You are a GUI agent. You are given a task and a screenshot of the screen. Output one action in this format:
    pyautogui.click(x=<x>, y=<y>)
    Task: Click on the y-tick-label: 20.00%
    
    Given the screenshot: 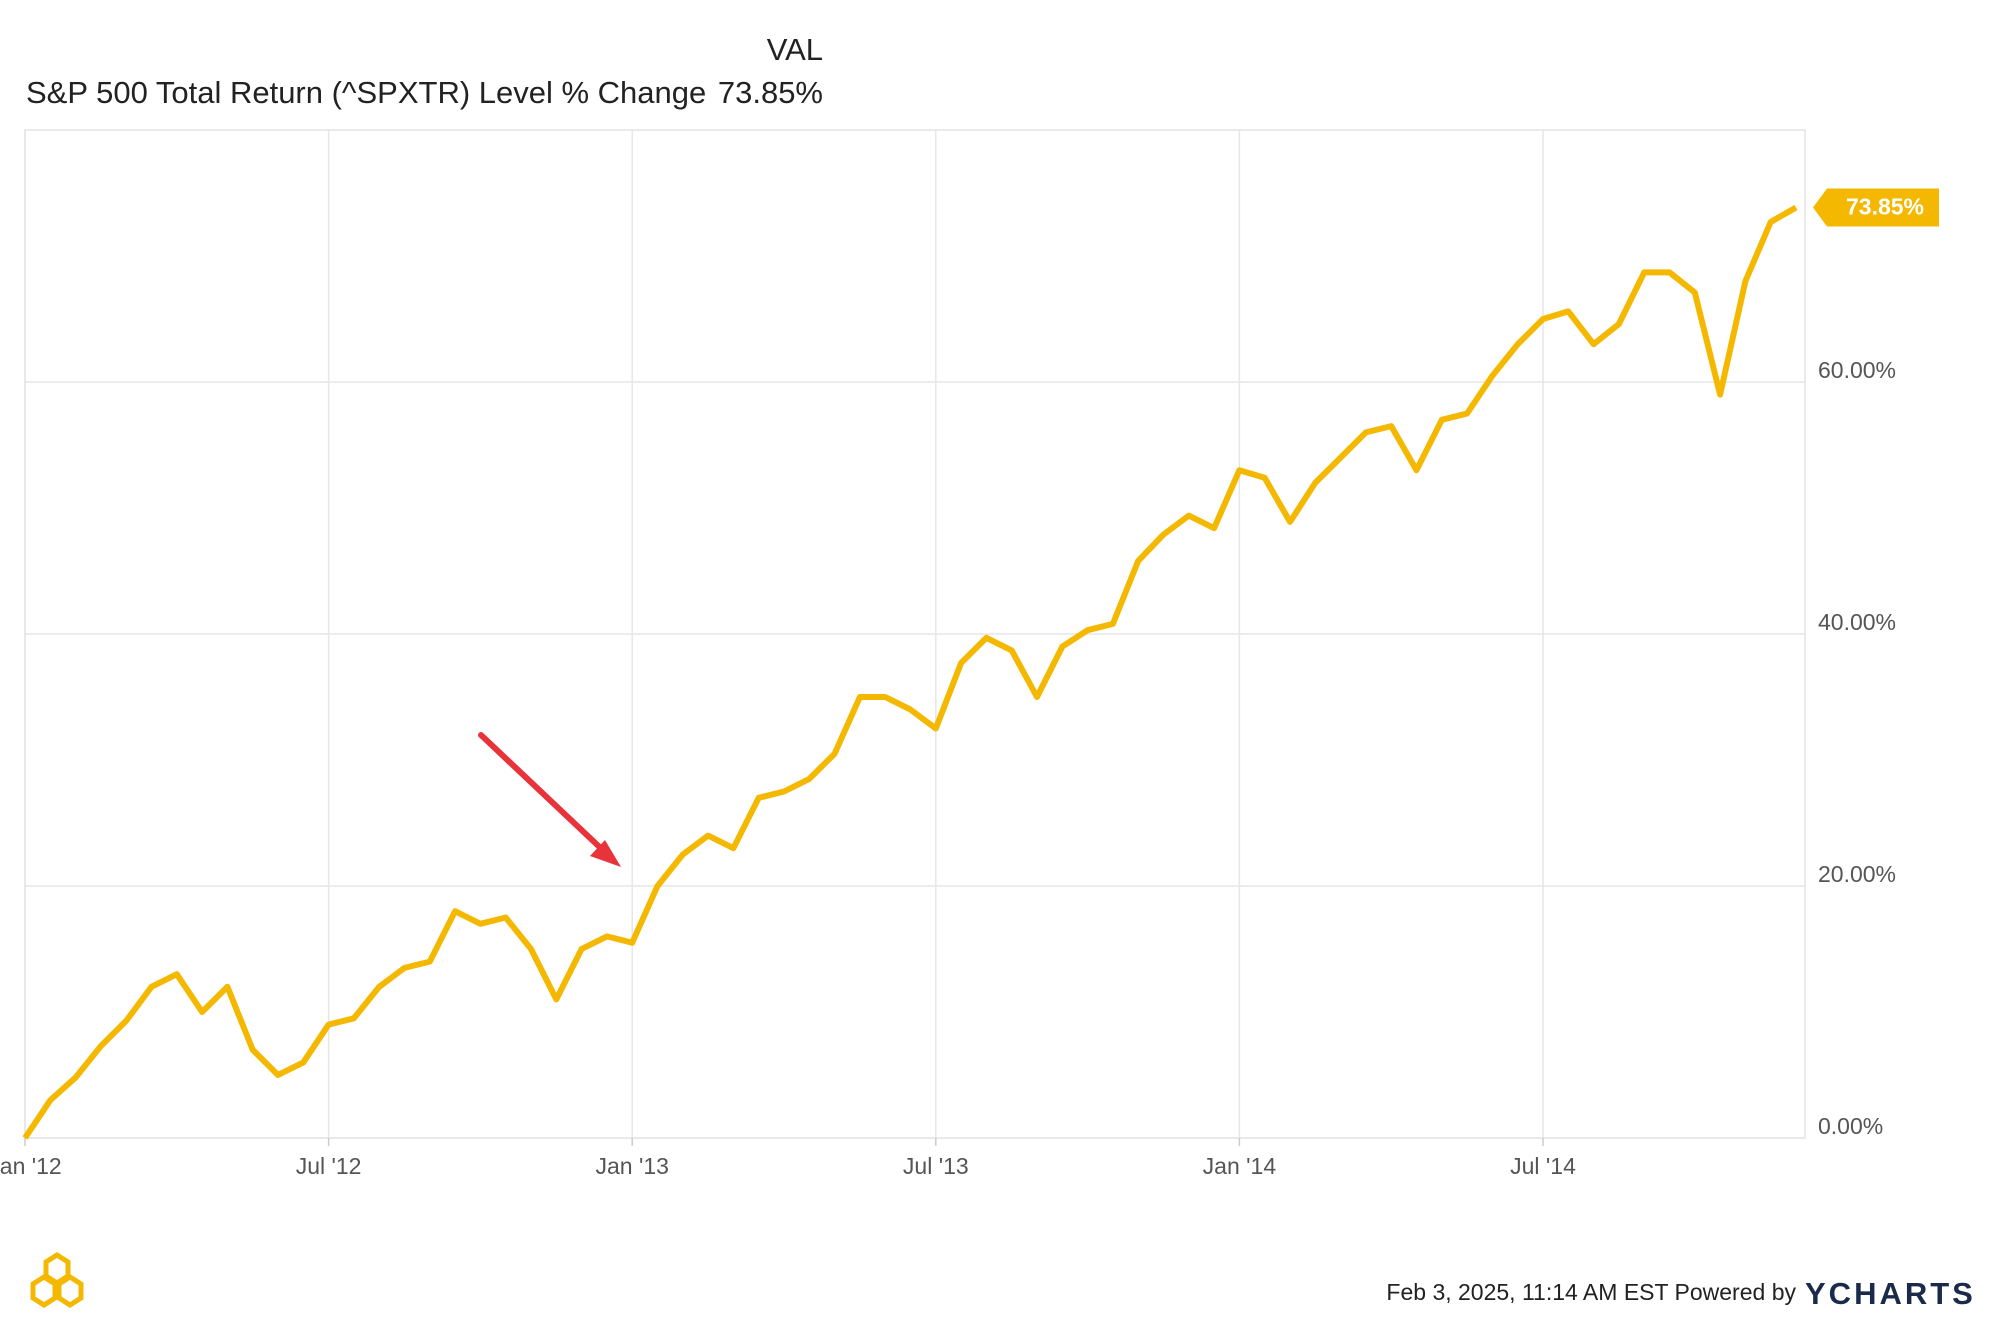 What is the action you would take?
    pyautogui.click(x=1857, y=874)
    